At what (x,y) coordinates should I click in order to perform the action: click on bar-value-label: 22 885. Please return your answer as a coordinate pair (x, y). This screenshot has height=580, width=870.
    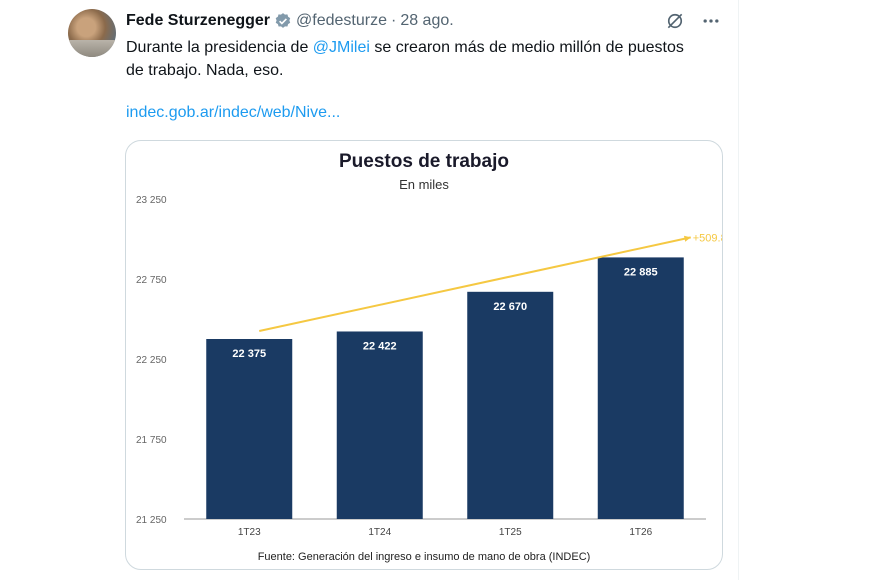
    Looking at the image, I should click on (641, 272).